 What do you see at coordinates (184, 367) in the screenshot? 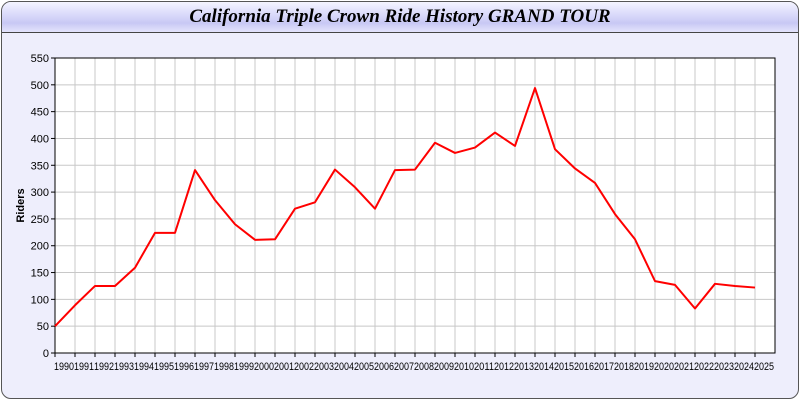
I see `x-tick-label: 1996` at bounding box center [184, 367].